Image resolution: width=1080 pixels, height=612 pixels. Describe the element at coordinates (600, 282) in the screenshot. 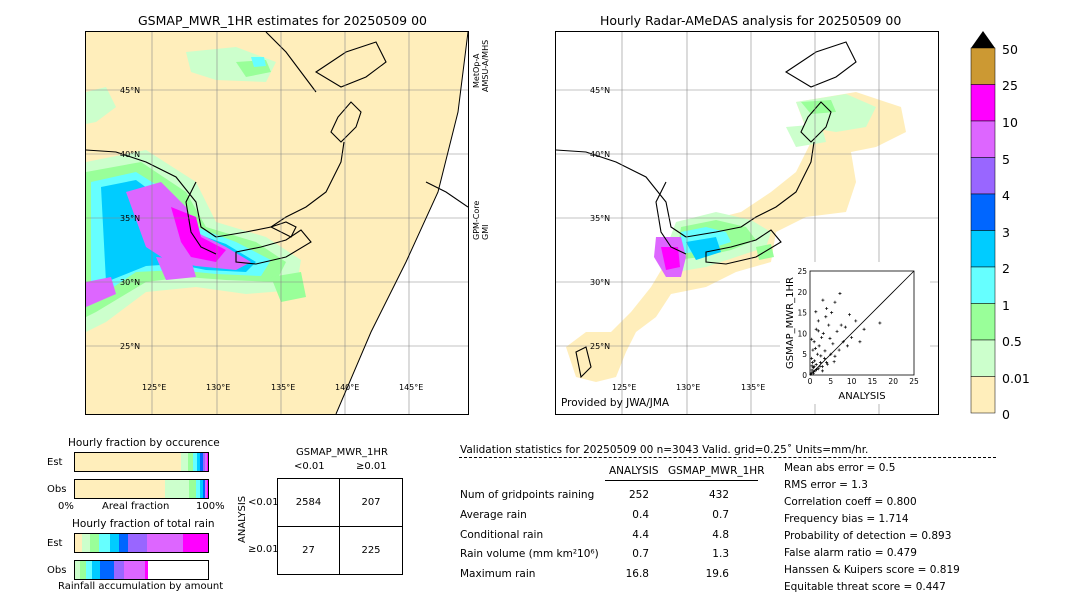

I see `right-lat-label: 30°N` at that location.